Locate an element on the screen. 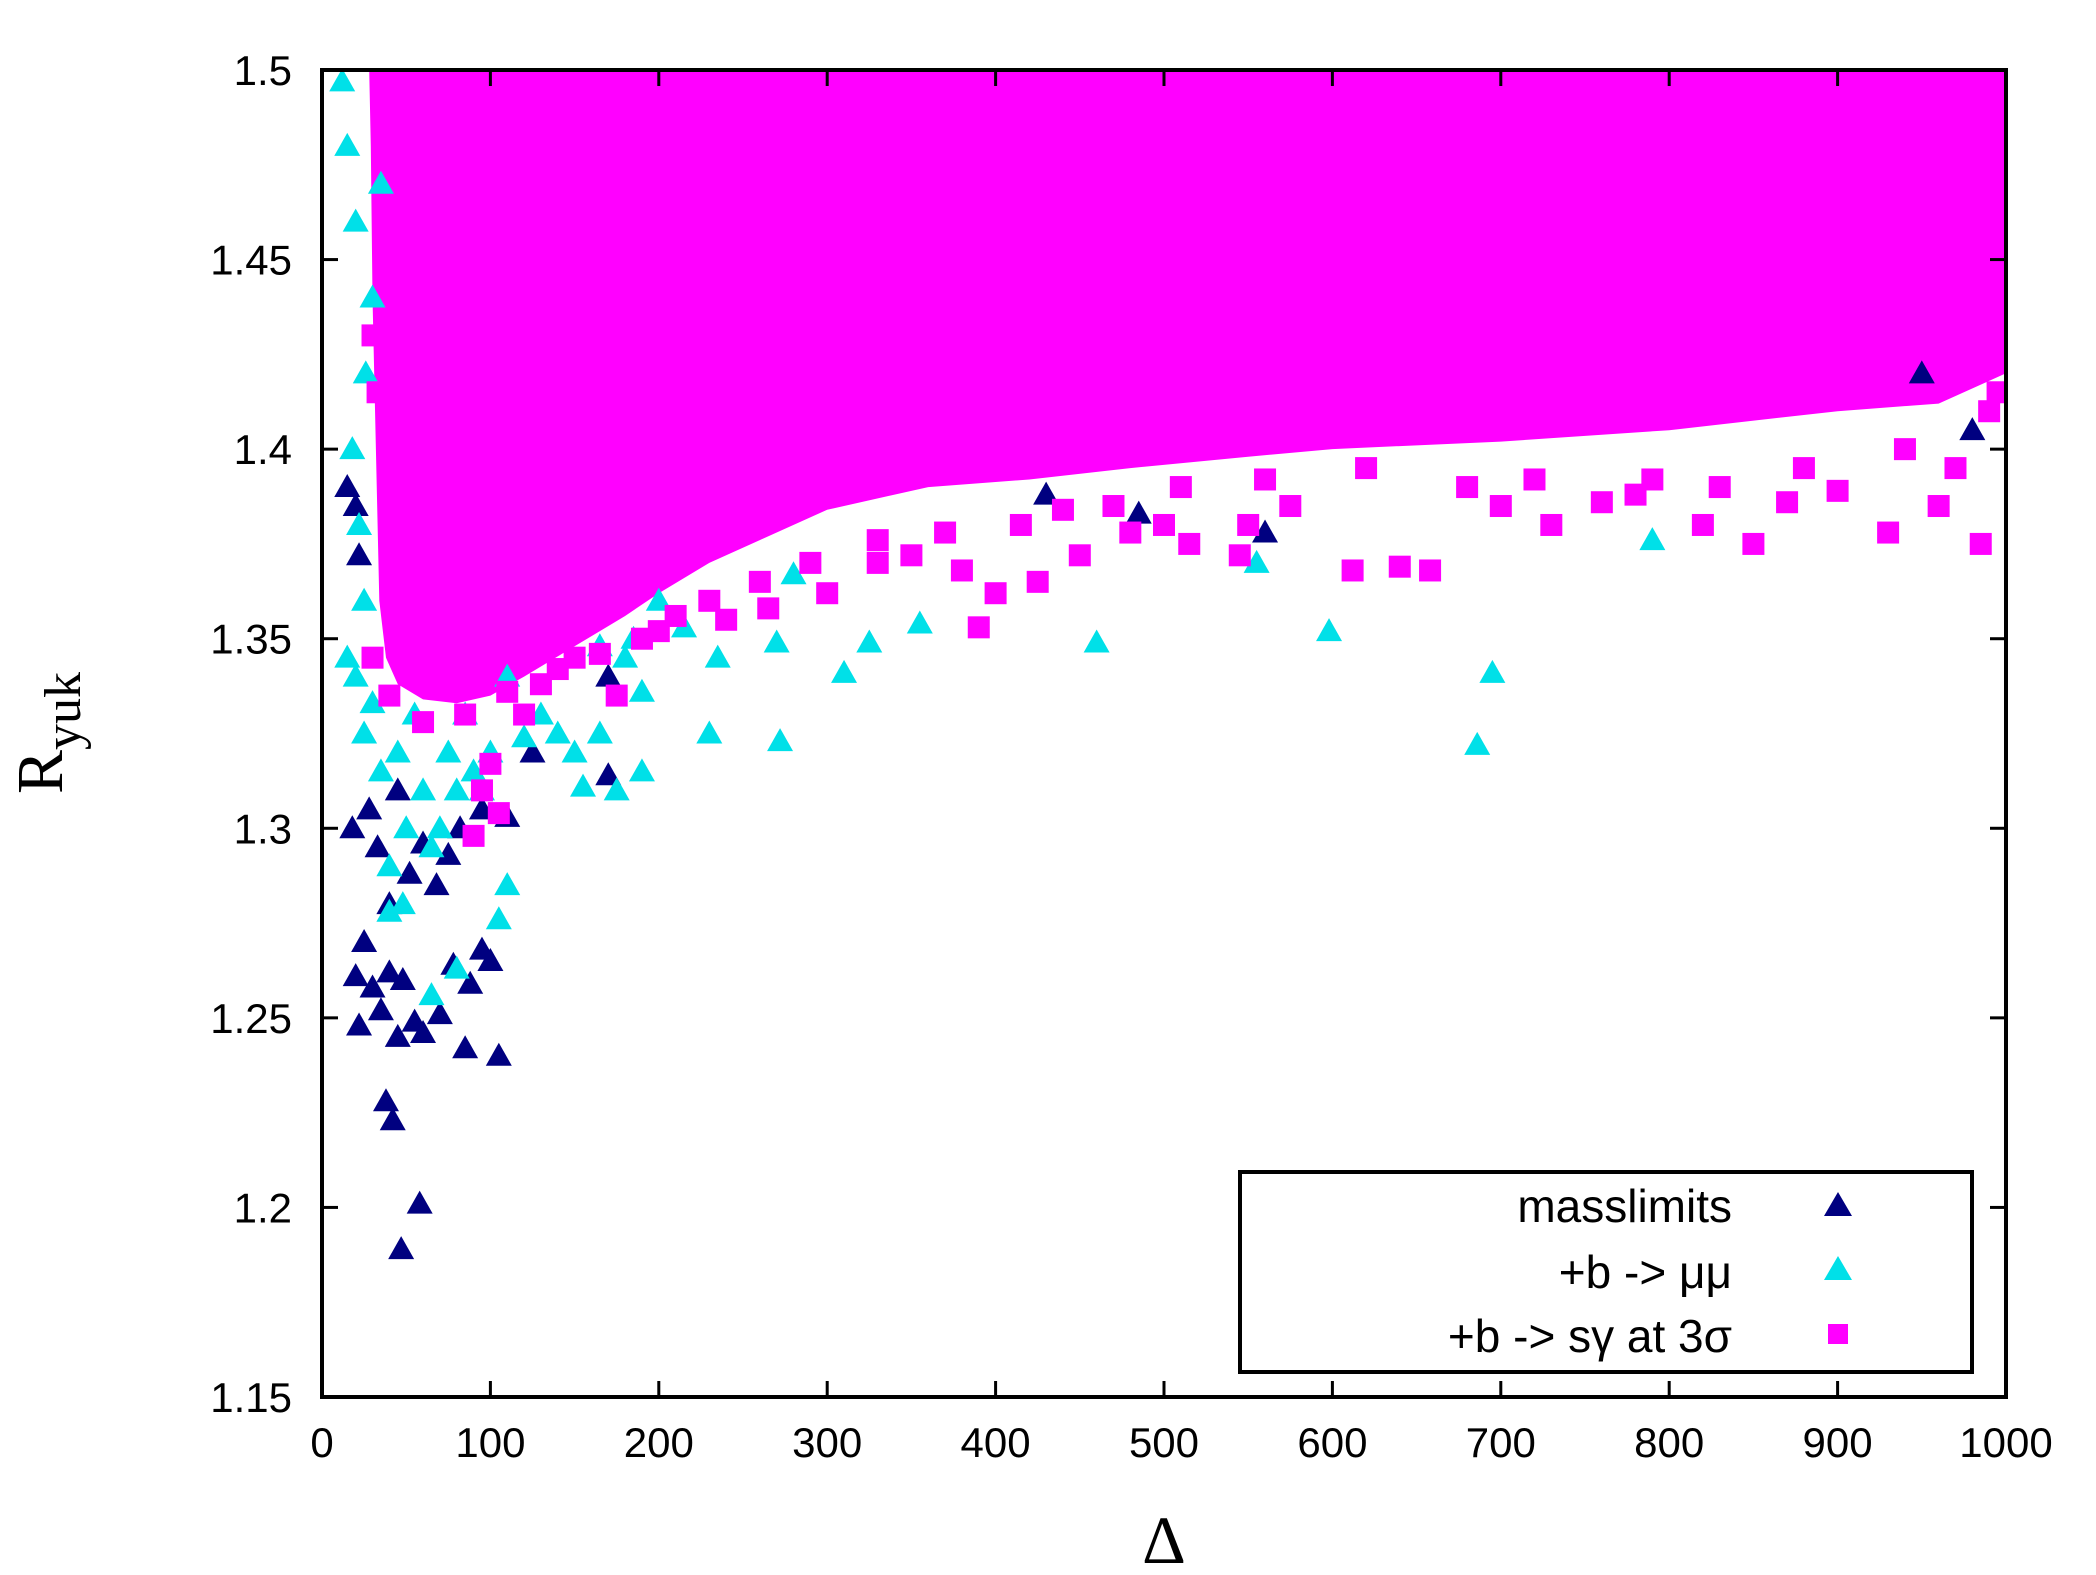 The width and height of the screenshot is (2096, 1575). legend-label-bmumu: +b -> μμ is located at coordinates (1645, 1272).